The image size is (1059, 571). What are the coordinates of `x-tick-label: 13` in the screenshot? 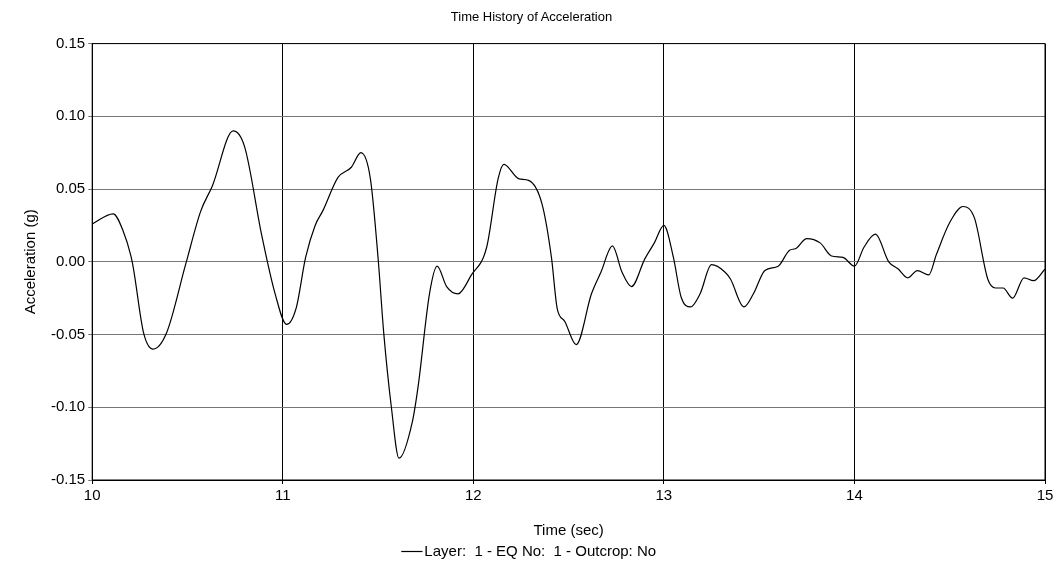 It's located at (664, 495).